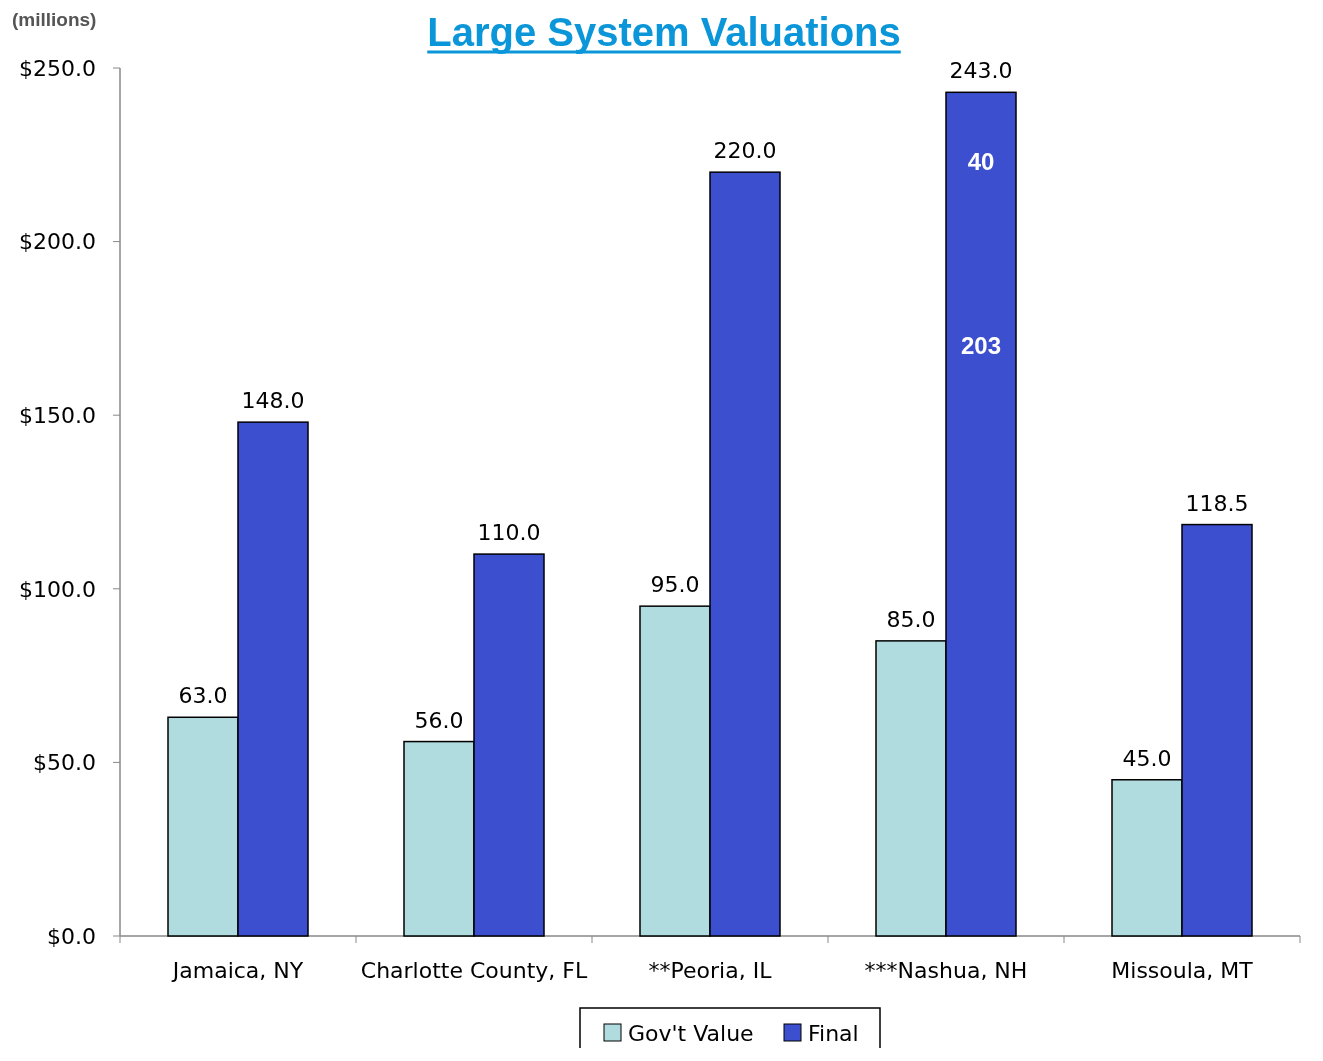 The height and width of the screenshot is (1061, 1323). Describe the element at coordinates (439, 720) in the screenshot. I see `data-label: 56.0` at that location.